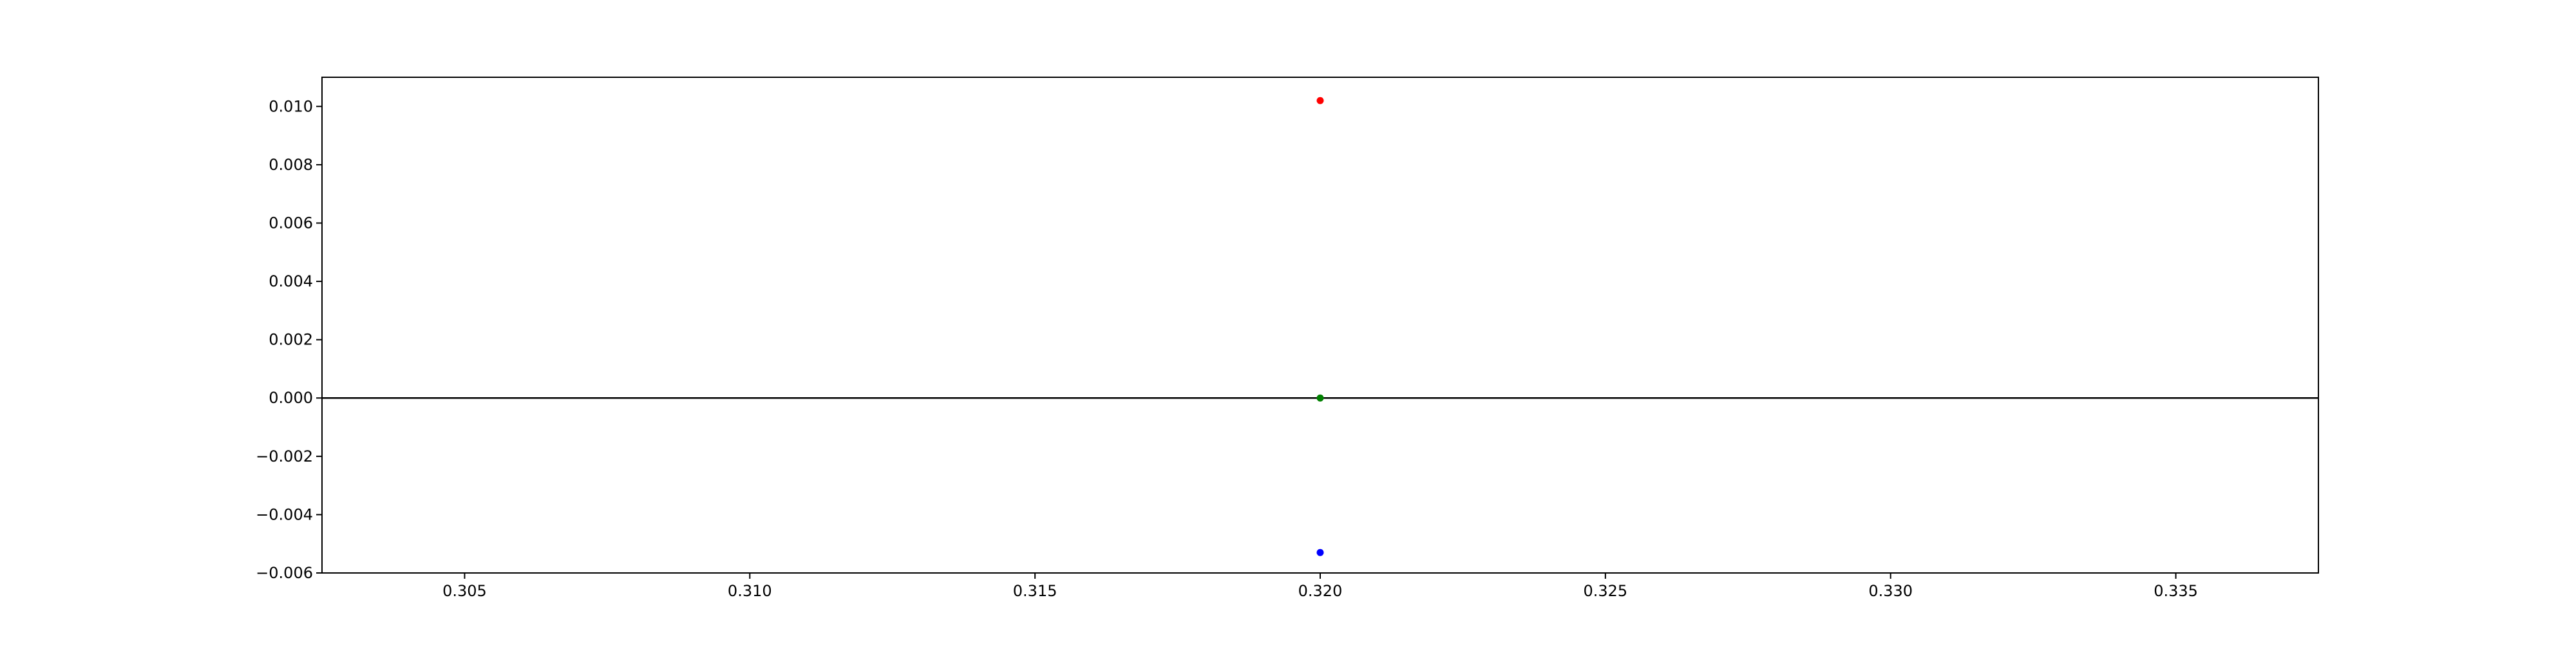  What do you see at coordinates (291, 398) in the screenshot?
I see `y-tick-label: 0.000` at bounding box center [291, 398].